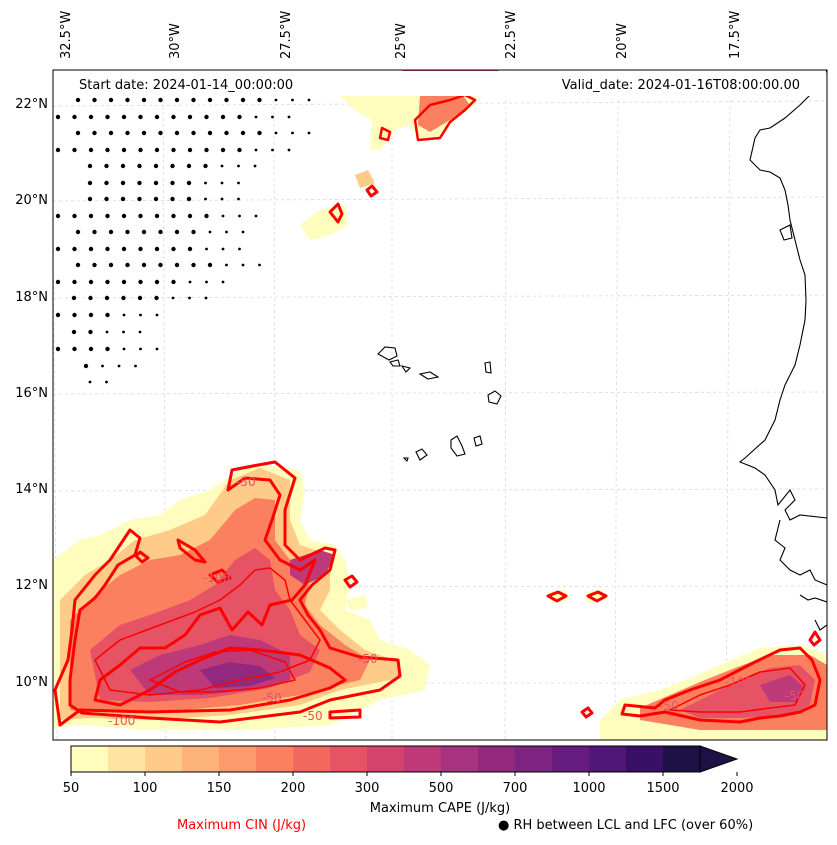 This screenshot has width=837, height=845. I want to click on colorbar-tick-label: 1000, so click(589, 788).